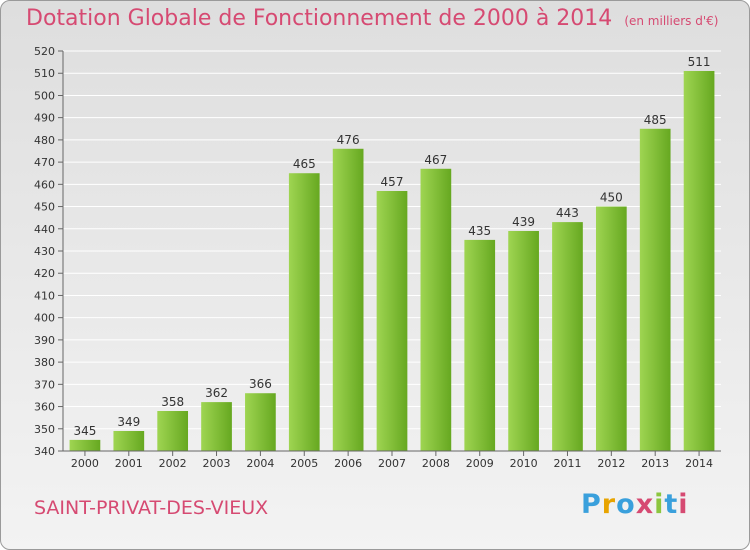 The height and width of the screenshot is (550, 750). I want to click on y-tick-label: 470, so click(44, 162).